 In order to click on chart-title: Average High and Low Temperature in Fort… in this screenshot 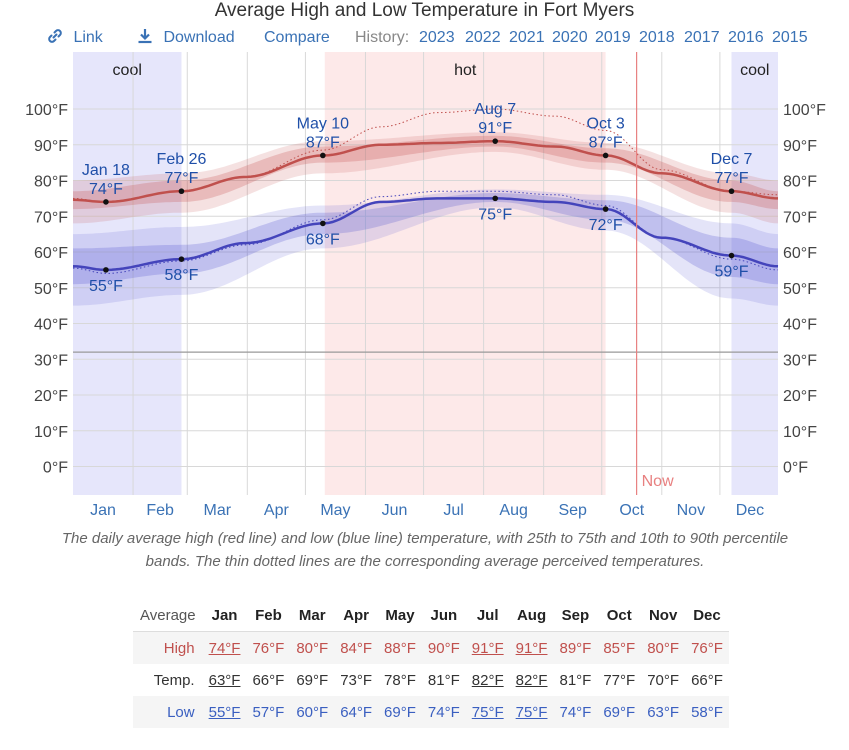, I will do `click(424, 10)`.